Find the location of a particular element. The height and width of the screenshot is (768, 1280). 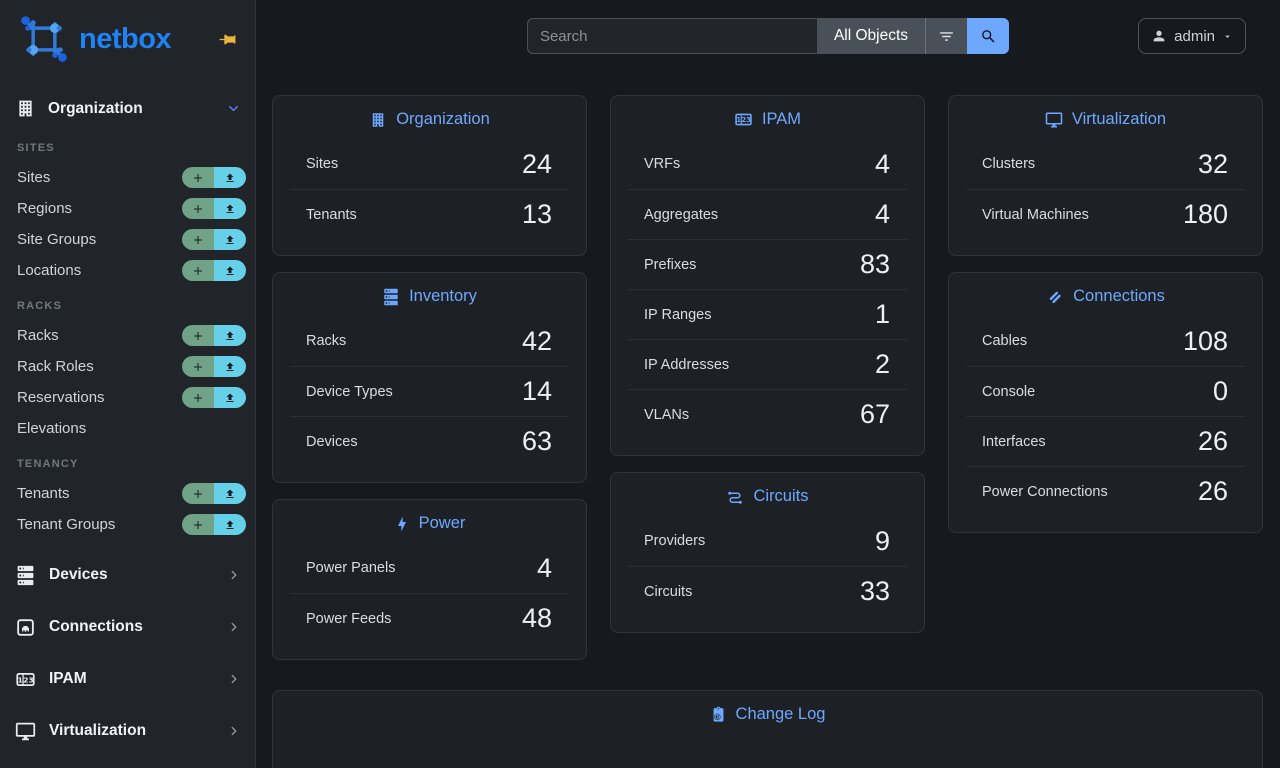

stat-row: Racks 42 is located at coordinates (429, 341).